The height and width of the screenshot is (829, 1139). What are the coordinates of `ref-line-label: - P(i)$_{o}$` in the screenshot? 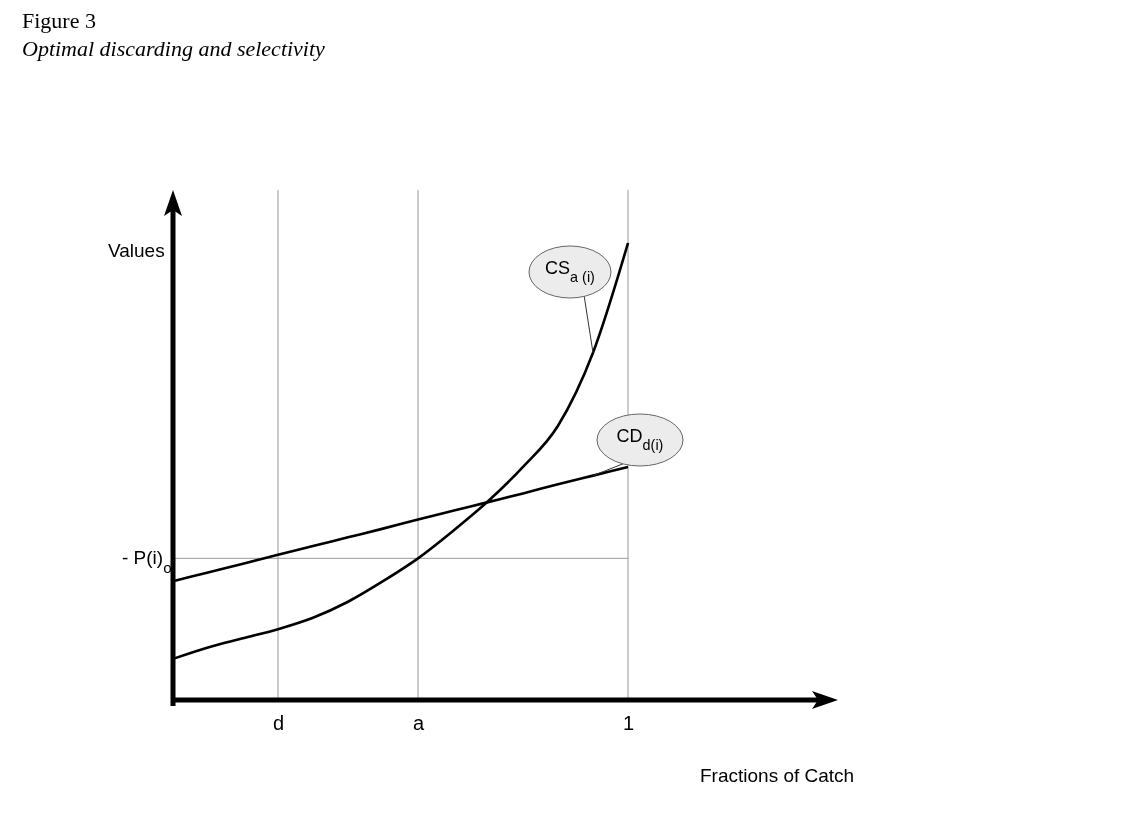 It's located at (147, 561).